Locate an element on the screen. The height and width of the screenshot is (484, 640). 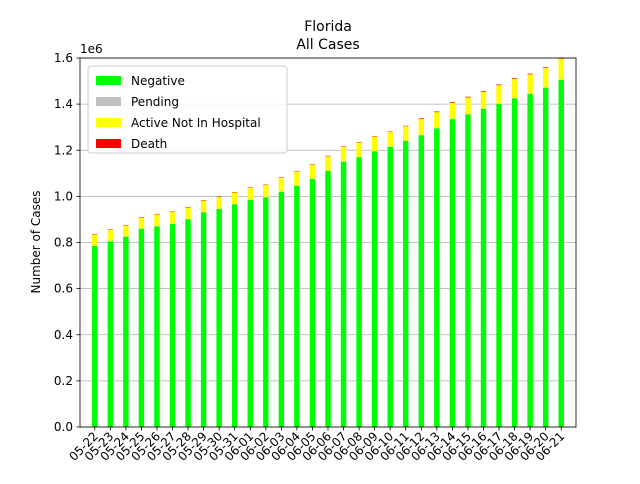
y-tick-label: 0.6 is located at coordinates (63, 289).